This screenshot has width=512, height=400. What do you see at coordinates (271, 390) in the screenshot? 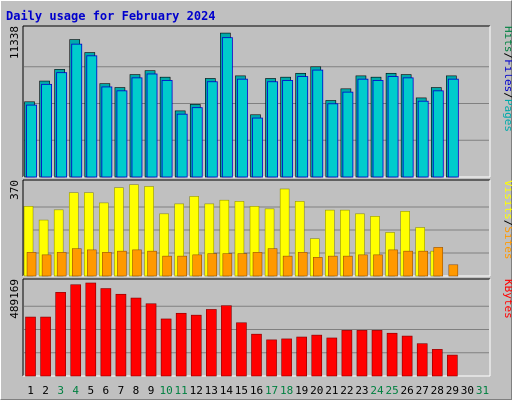
I see `day-label: 17` at bounding box center [271, 390].